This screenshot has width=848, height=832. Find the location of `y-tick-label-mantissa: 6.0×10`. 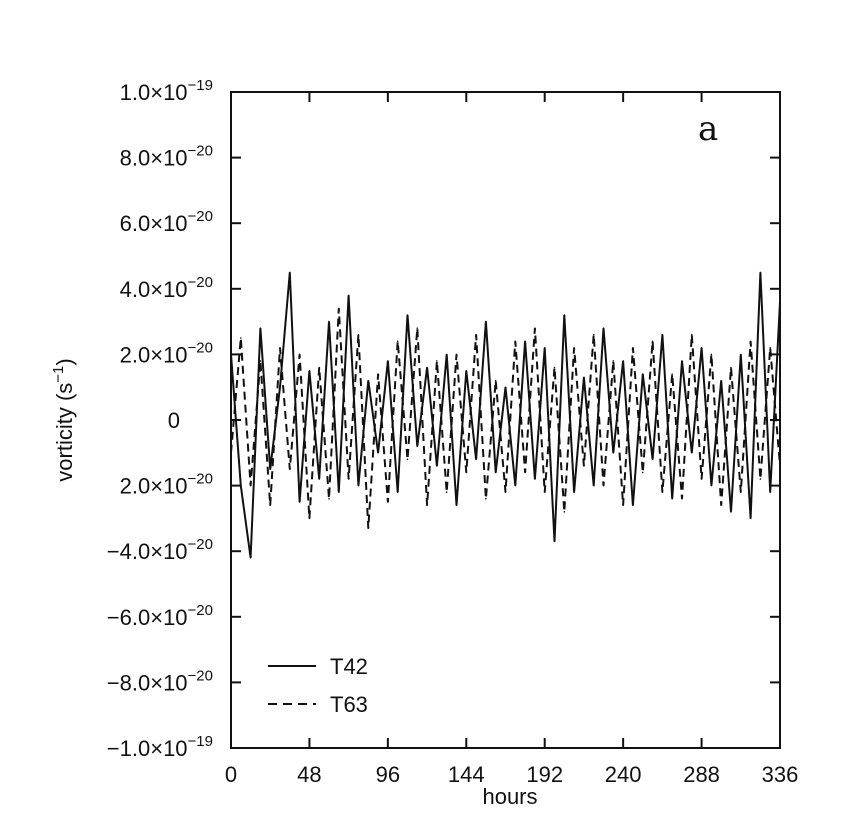

y-tick-label-mantissa: 6.0×10 is located at coordinates (154, 223).